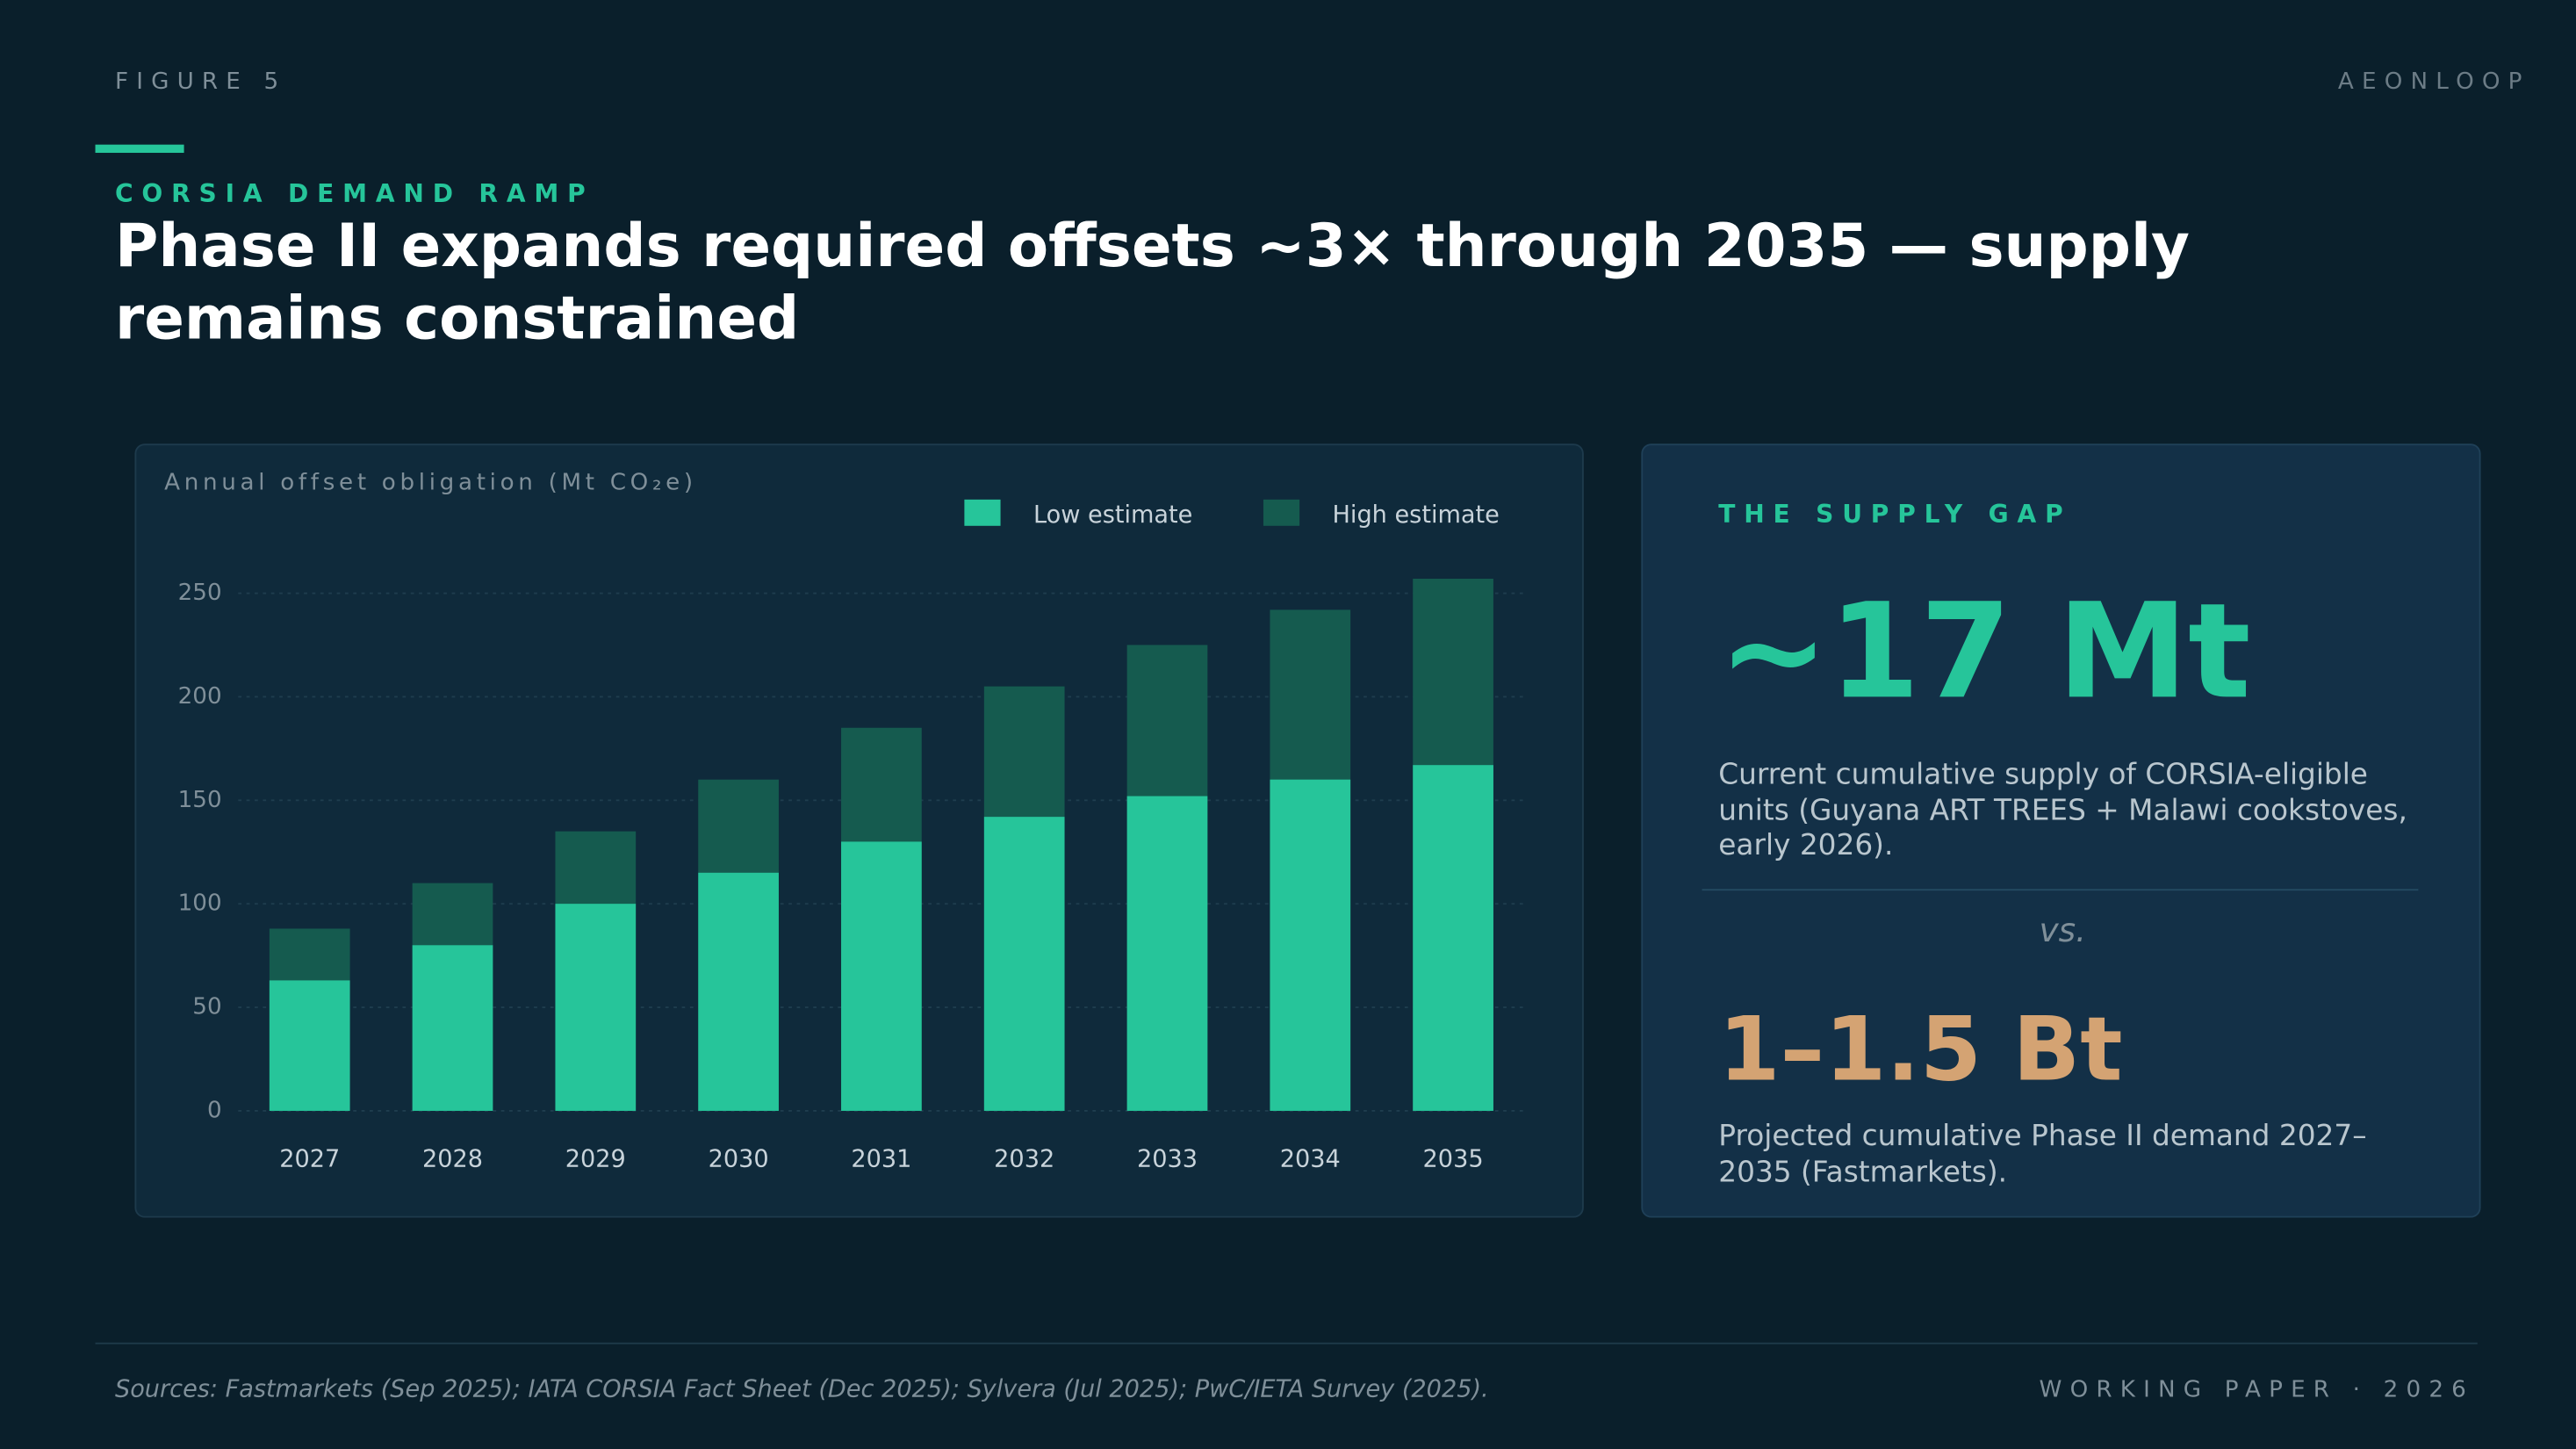  What do you see at coordinates (1167, 1159) in the screenshot?
I see `x-tick-label: 2033` at bounding box center [1167, 1159].